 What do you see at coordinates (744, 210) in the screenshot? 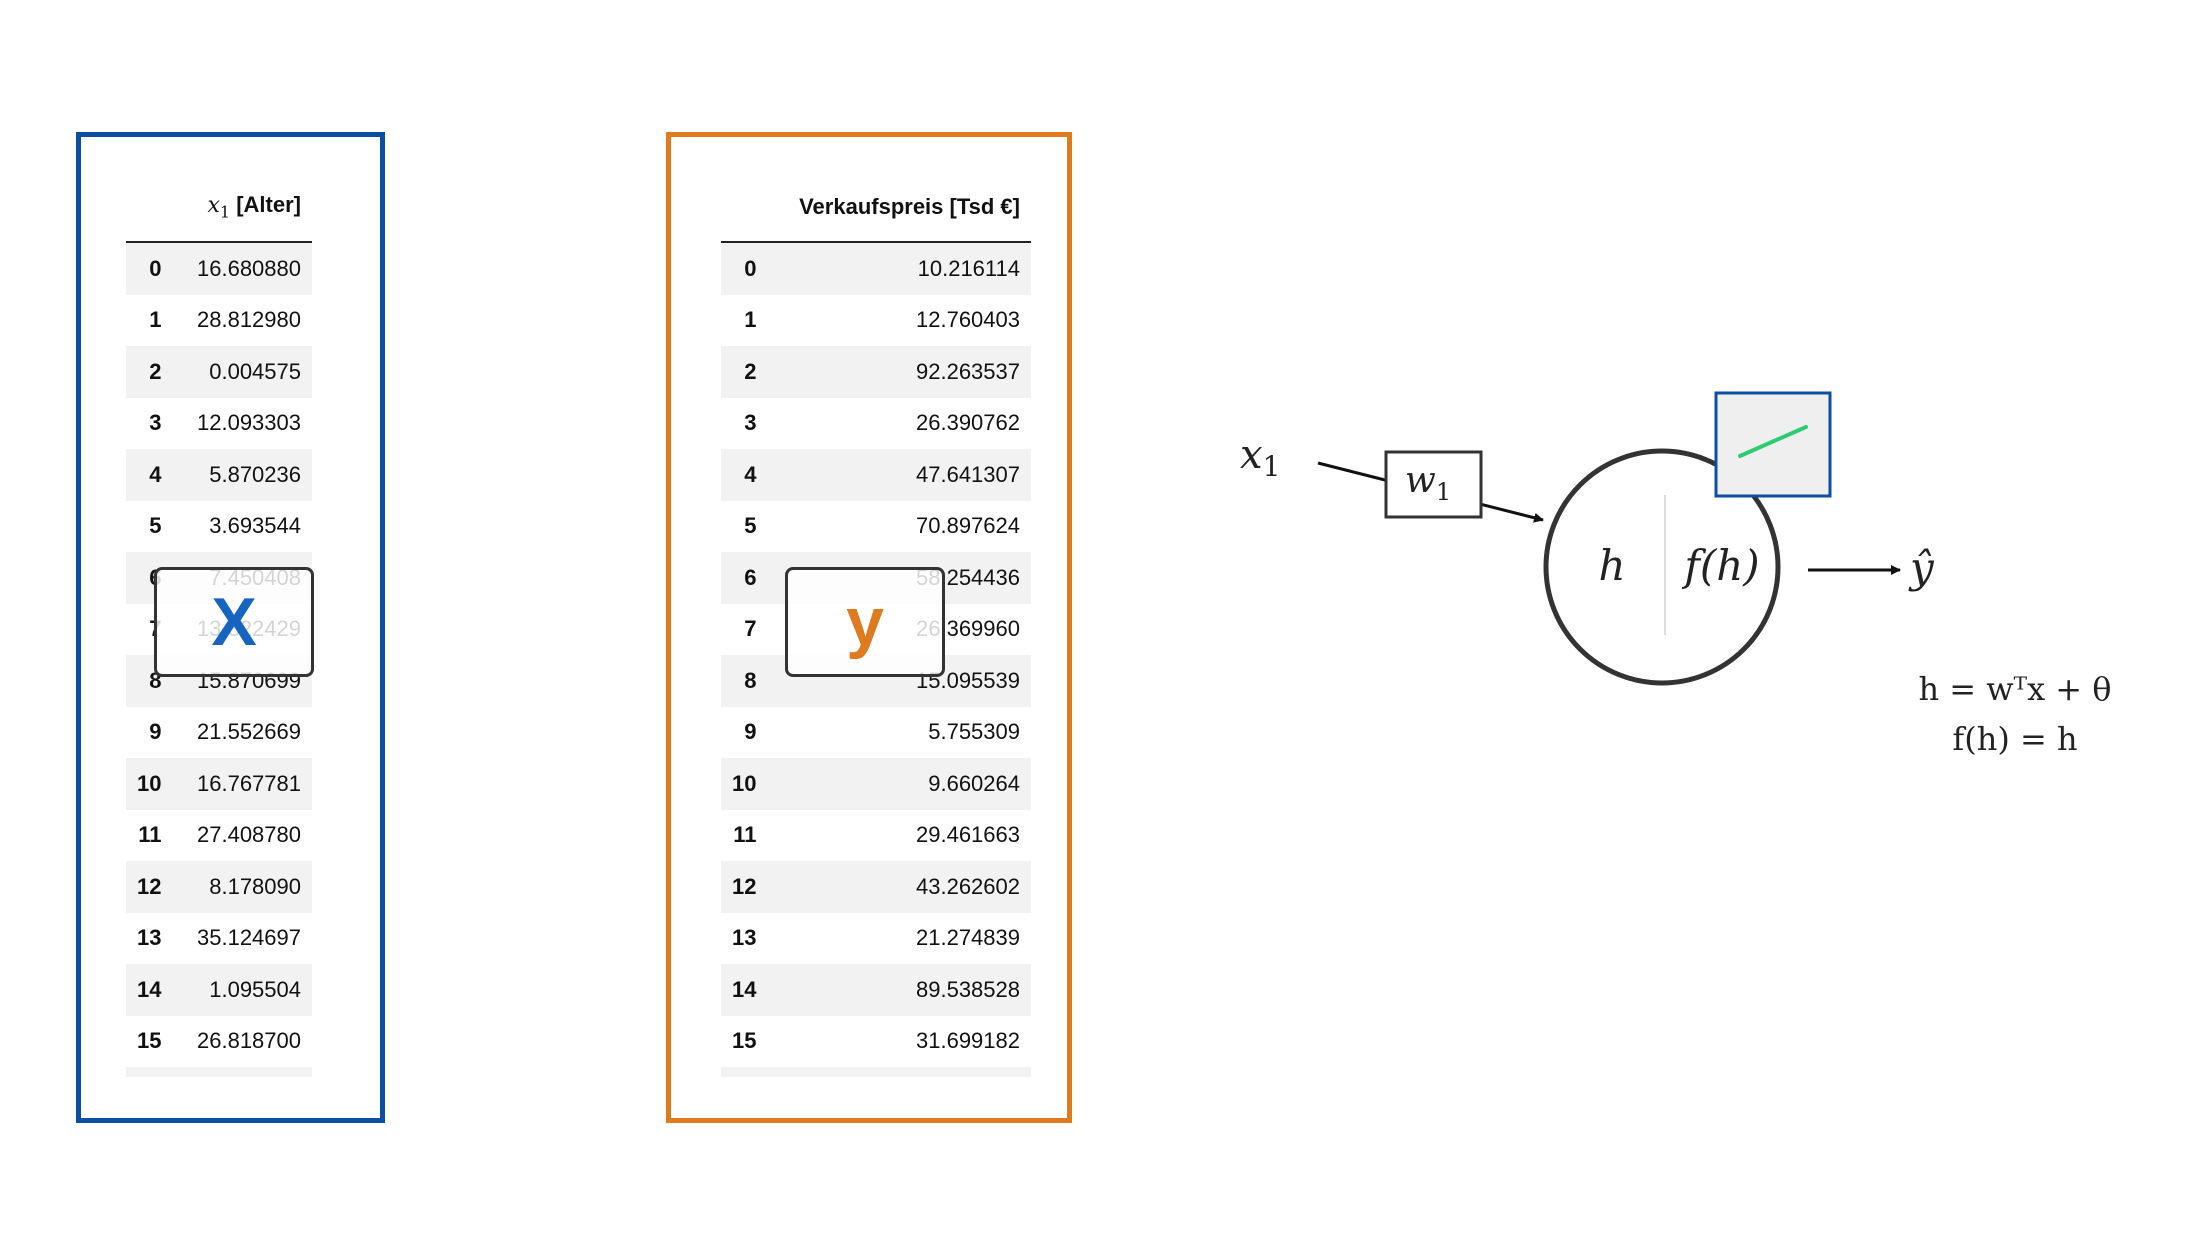
I see `y-index-header` at bounding box center [744, 210].